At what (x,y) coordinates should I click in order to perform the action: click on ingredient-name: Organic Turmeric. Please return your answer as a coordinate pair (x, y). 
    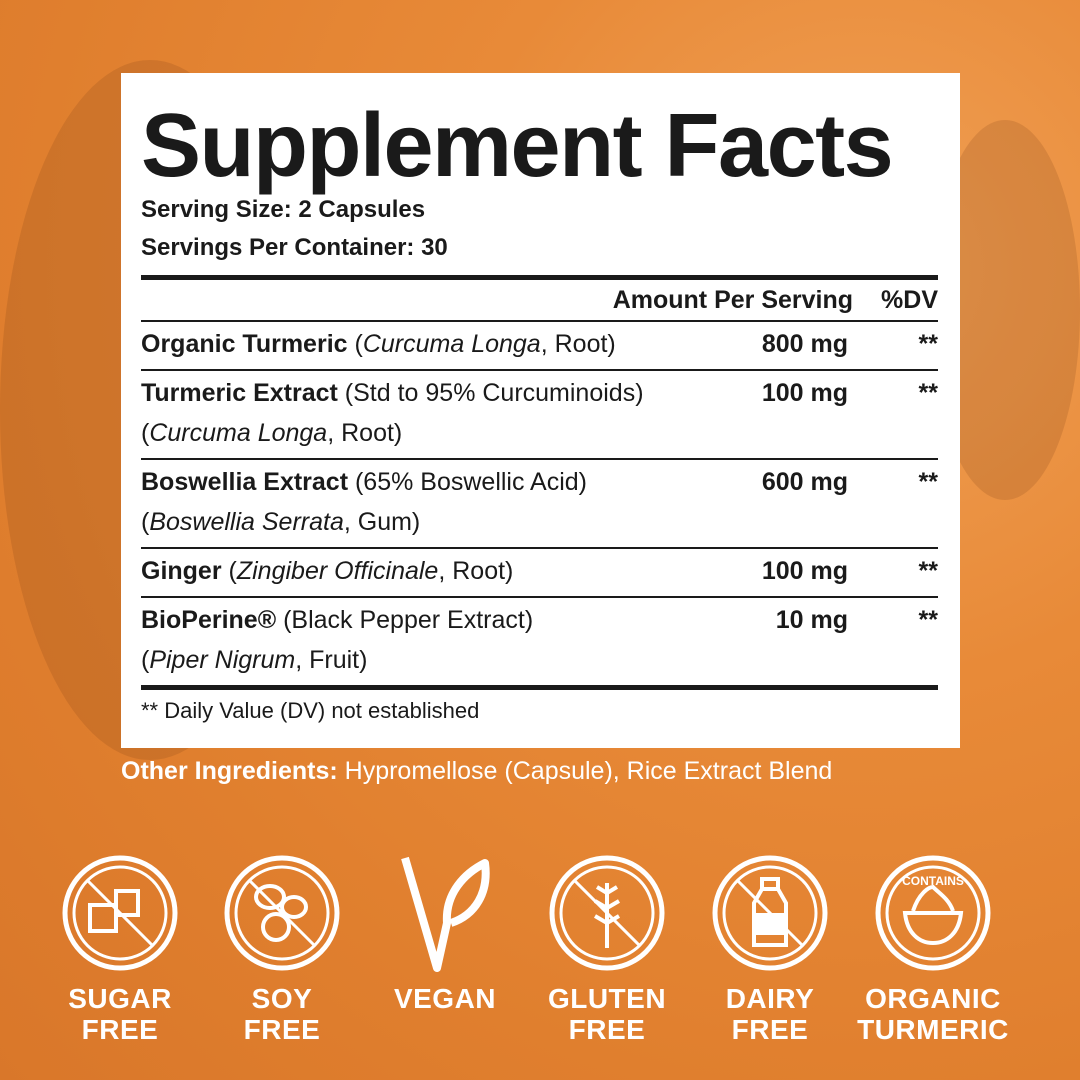
    Looking at the image, I should click on (244, 344).